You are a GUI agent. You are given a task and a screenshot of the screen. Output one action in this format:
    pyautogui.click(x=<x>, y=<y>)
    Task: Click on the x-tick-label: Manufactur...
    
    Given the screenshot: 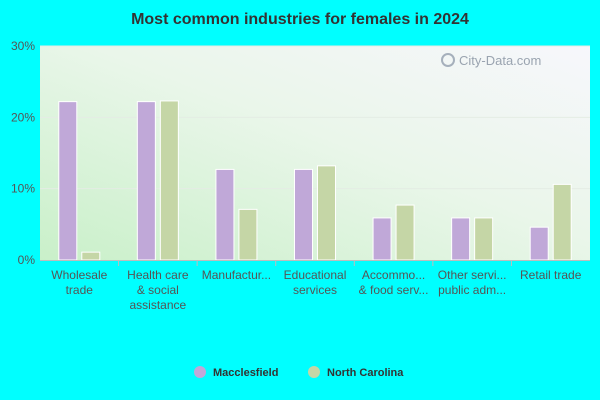 What is the action you would take?
    pyautogui.click(x=236, y=275)
    